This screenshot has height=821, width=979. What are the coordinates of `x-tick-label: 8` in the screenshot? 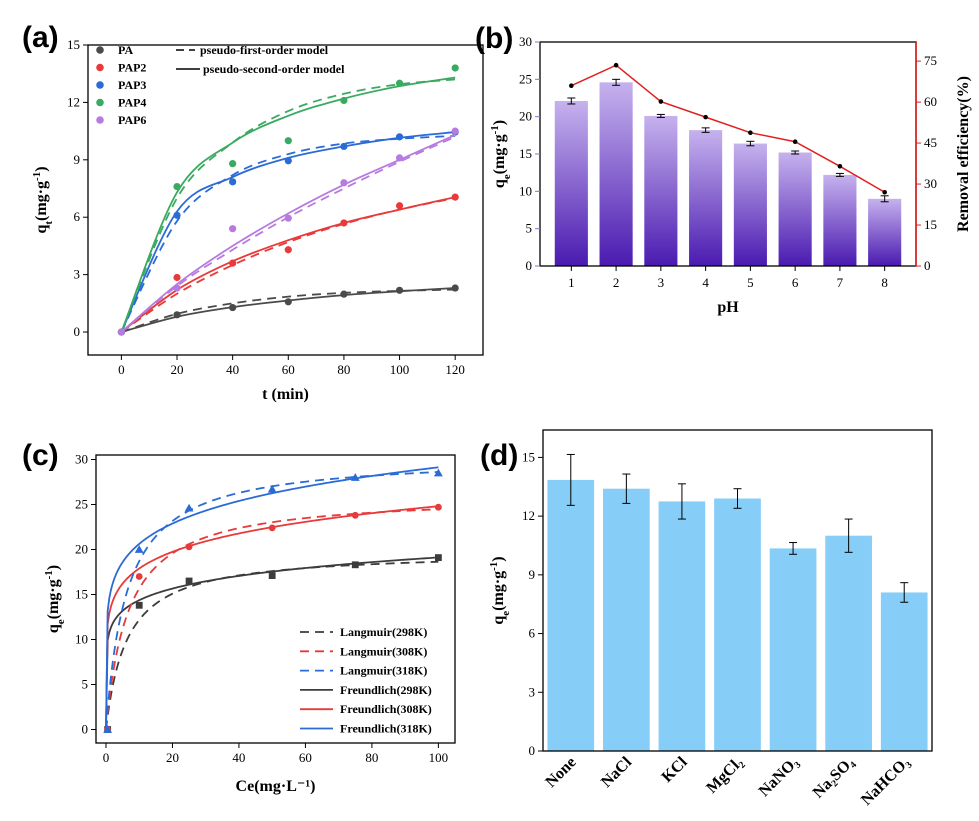 It's located at (884, 282).